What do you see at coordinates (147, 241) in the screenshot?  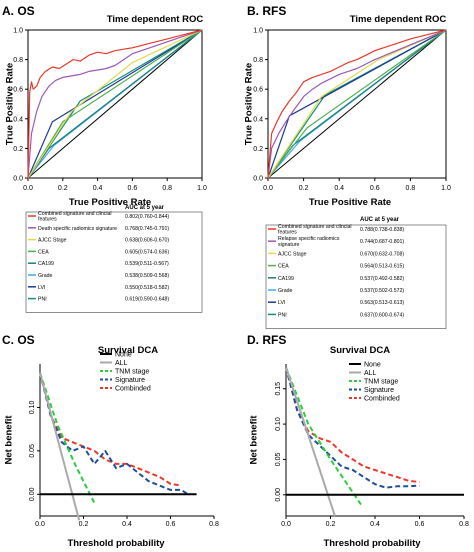 I see `legend-auc-value: 0.638(0.606-0.670)` at bounding box center [147, 241].